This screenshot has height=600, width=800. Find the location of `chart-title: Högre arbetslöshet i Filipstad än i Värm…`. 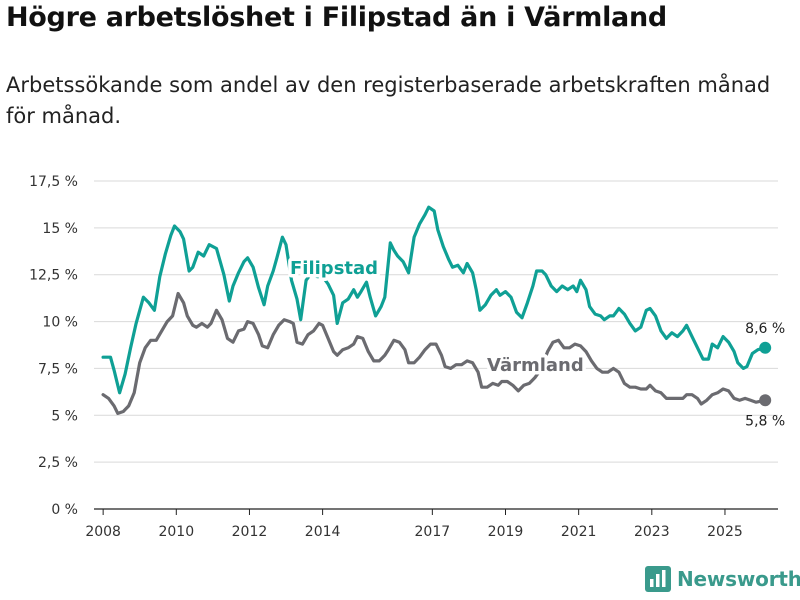

chart-title: Högre arbetslöshet i Filipstad än i Värm… is located at coordinates (336, 17).